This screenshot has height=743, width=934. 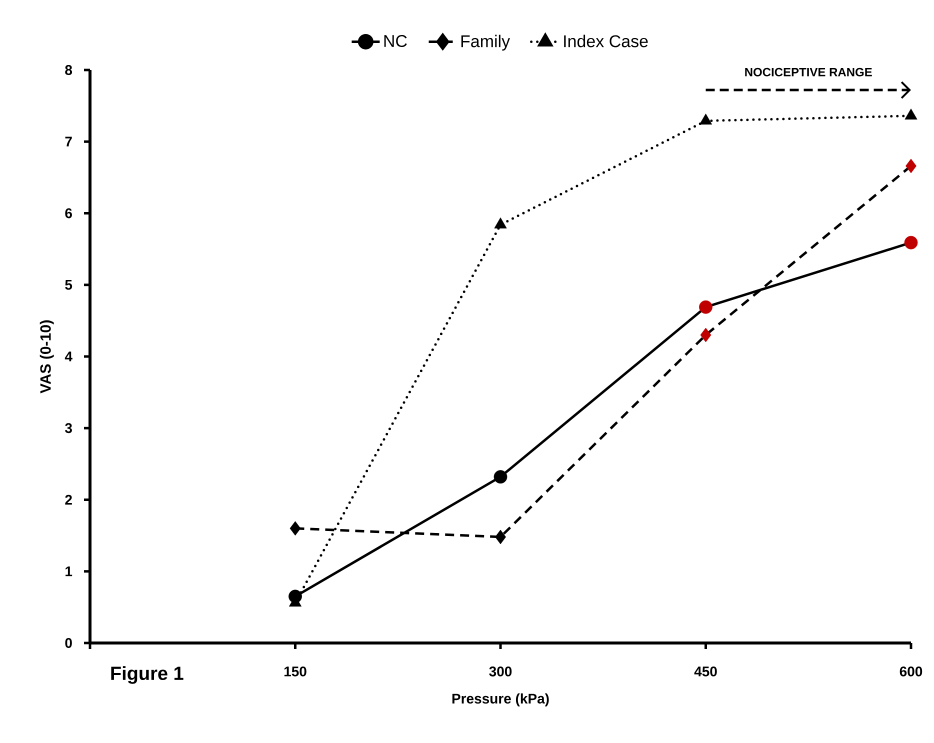 I want to click on caption: Figure 1, so click(x=147, y=675).